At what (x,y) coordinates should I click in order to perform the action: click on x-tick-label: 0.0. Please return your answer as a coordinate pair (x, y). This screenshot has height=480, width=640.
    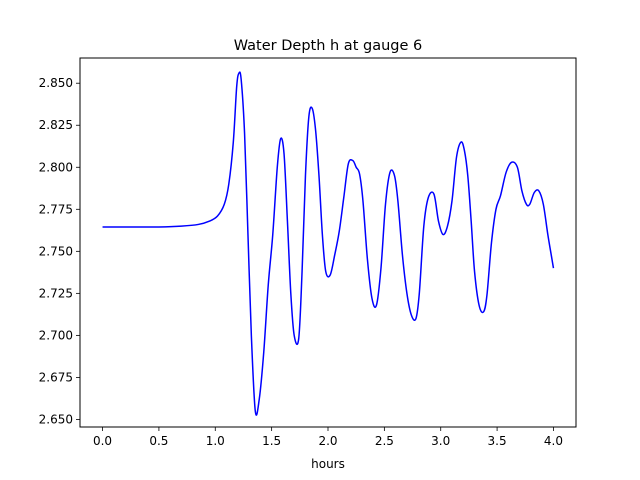
    Looking at the image, I should click on (102, 441).